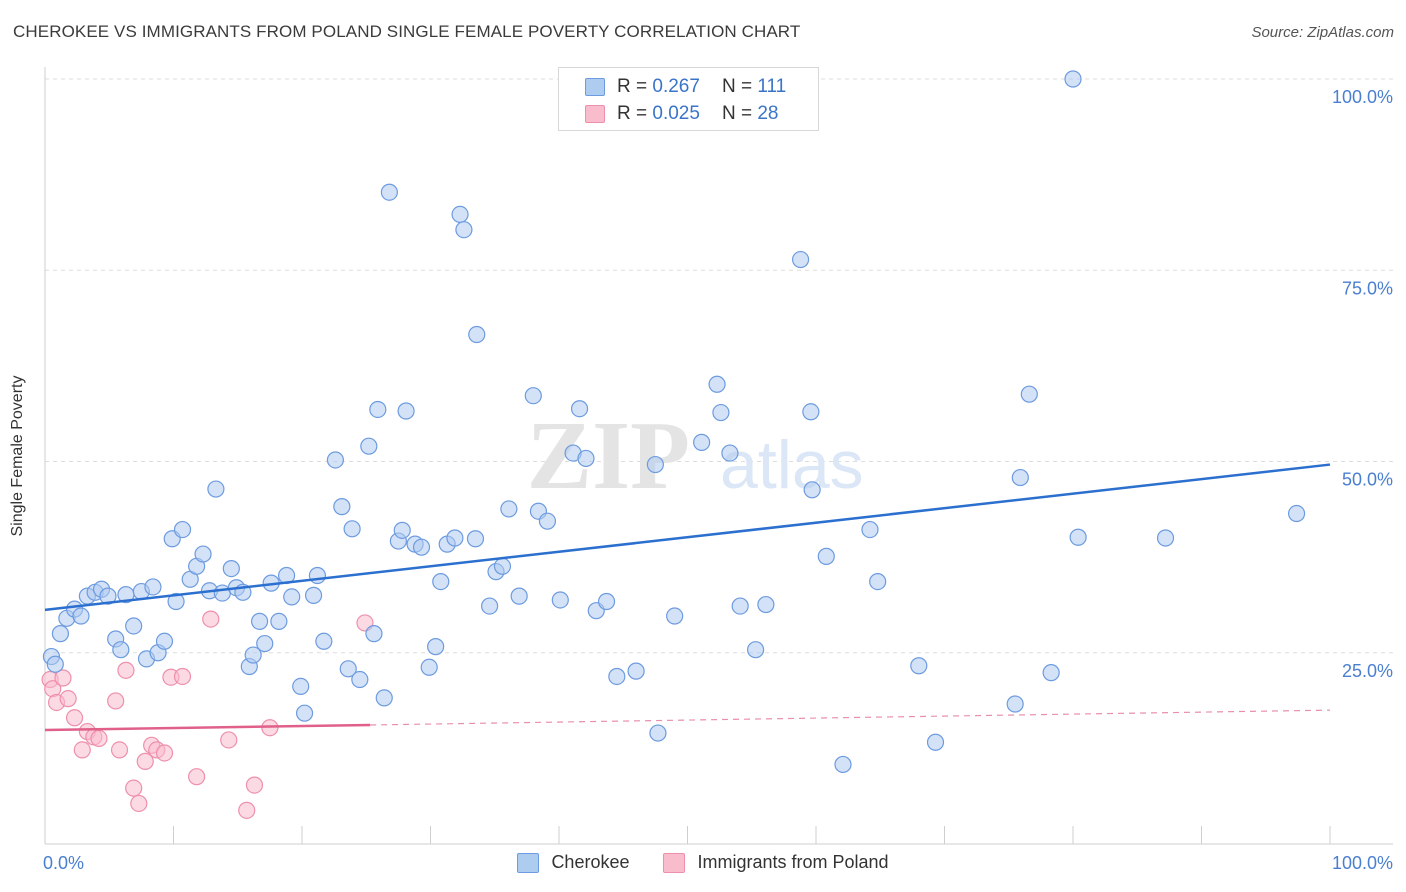 The width and height of the screenshot is (1406, 892). Describe the element at coordinates (207, 727) in the screenshot. I see `poland-trend-line-solid` at that location.